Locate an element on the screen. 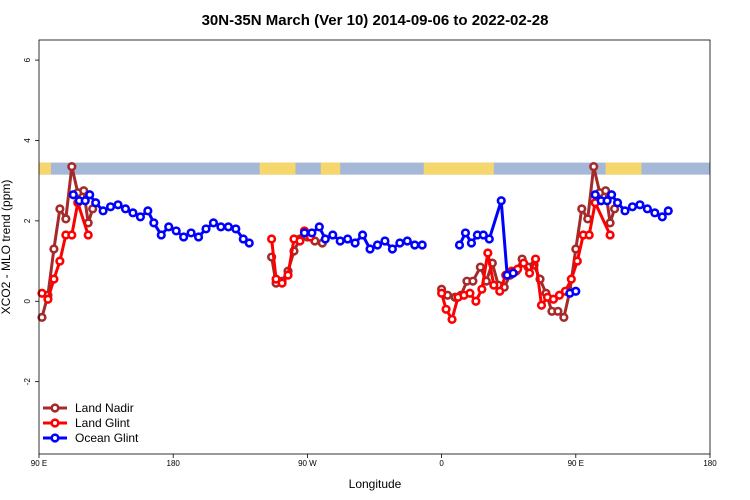 Image resolution: width=750 pixels, height=500 pixels. land-ocean-band is located at coordinates (374, 168).